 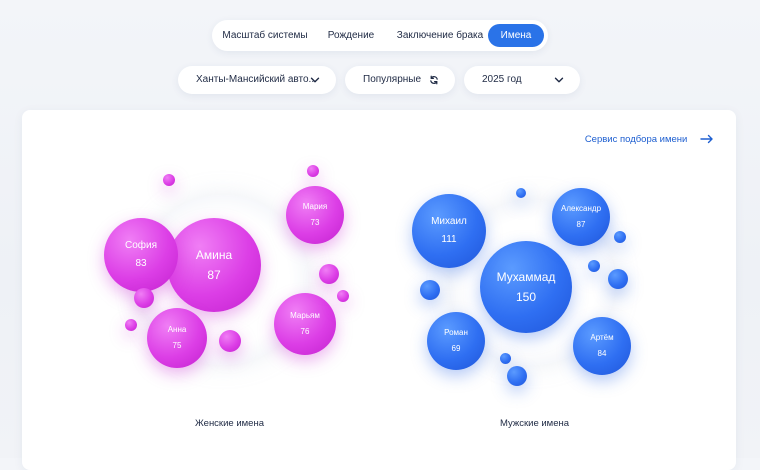 What do you see at coordinates (305, 331) in the screenshot?
I see `bubble-count: 76` at bounding box center [305, 331].